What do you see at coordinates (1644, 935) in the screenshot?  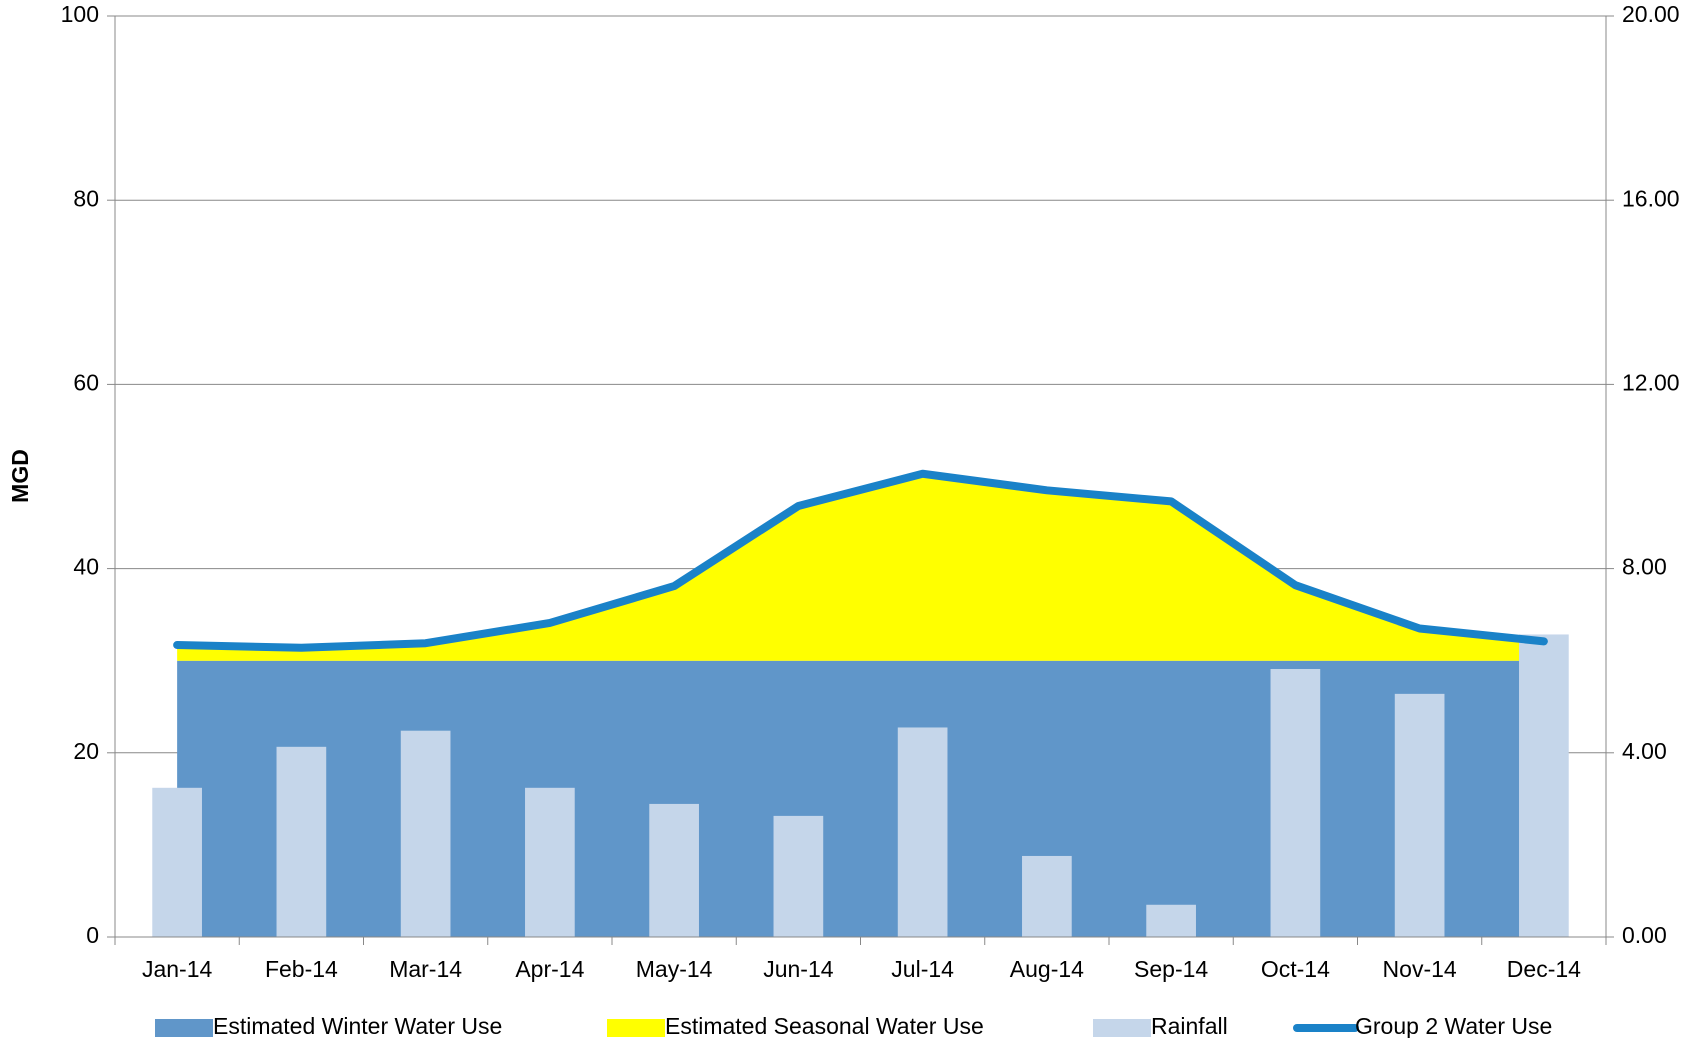 I see `y2-tick-label: 0.00` at bounding box center [1644, 935].